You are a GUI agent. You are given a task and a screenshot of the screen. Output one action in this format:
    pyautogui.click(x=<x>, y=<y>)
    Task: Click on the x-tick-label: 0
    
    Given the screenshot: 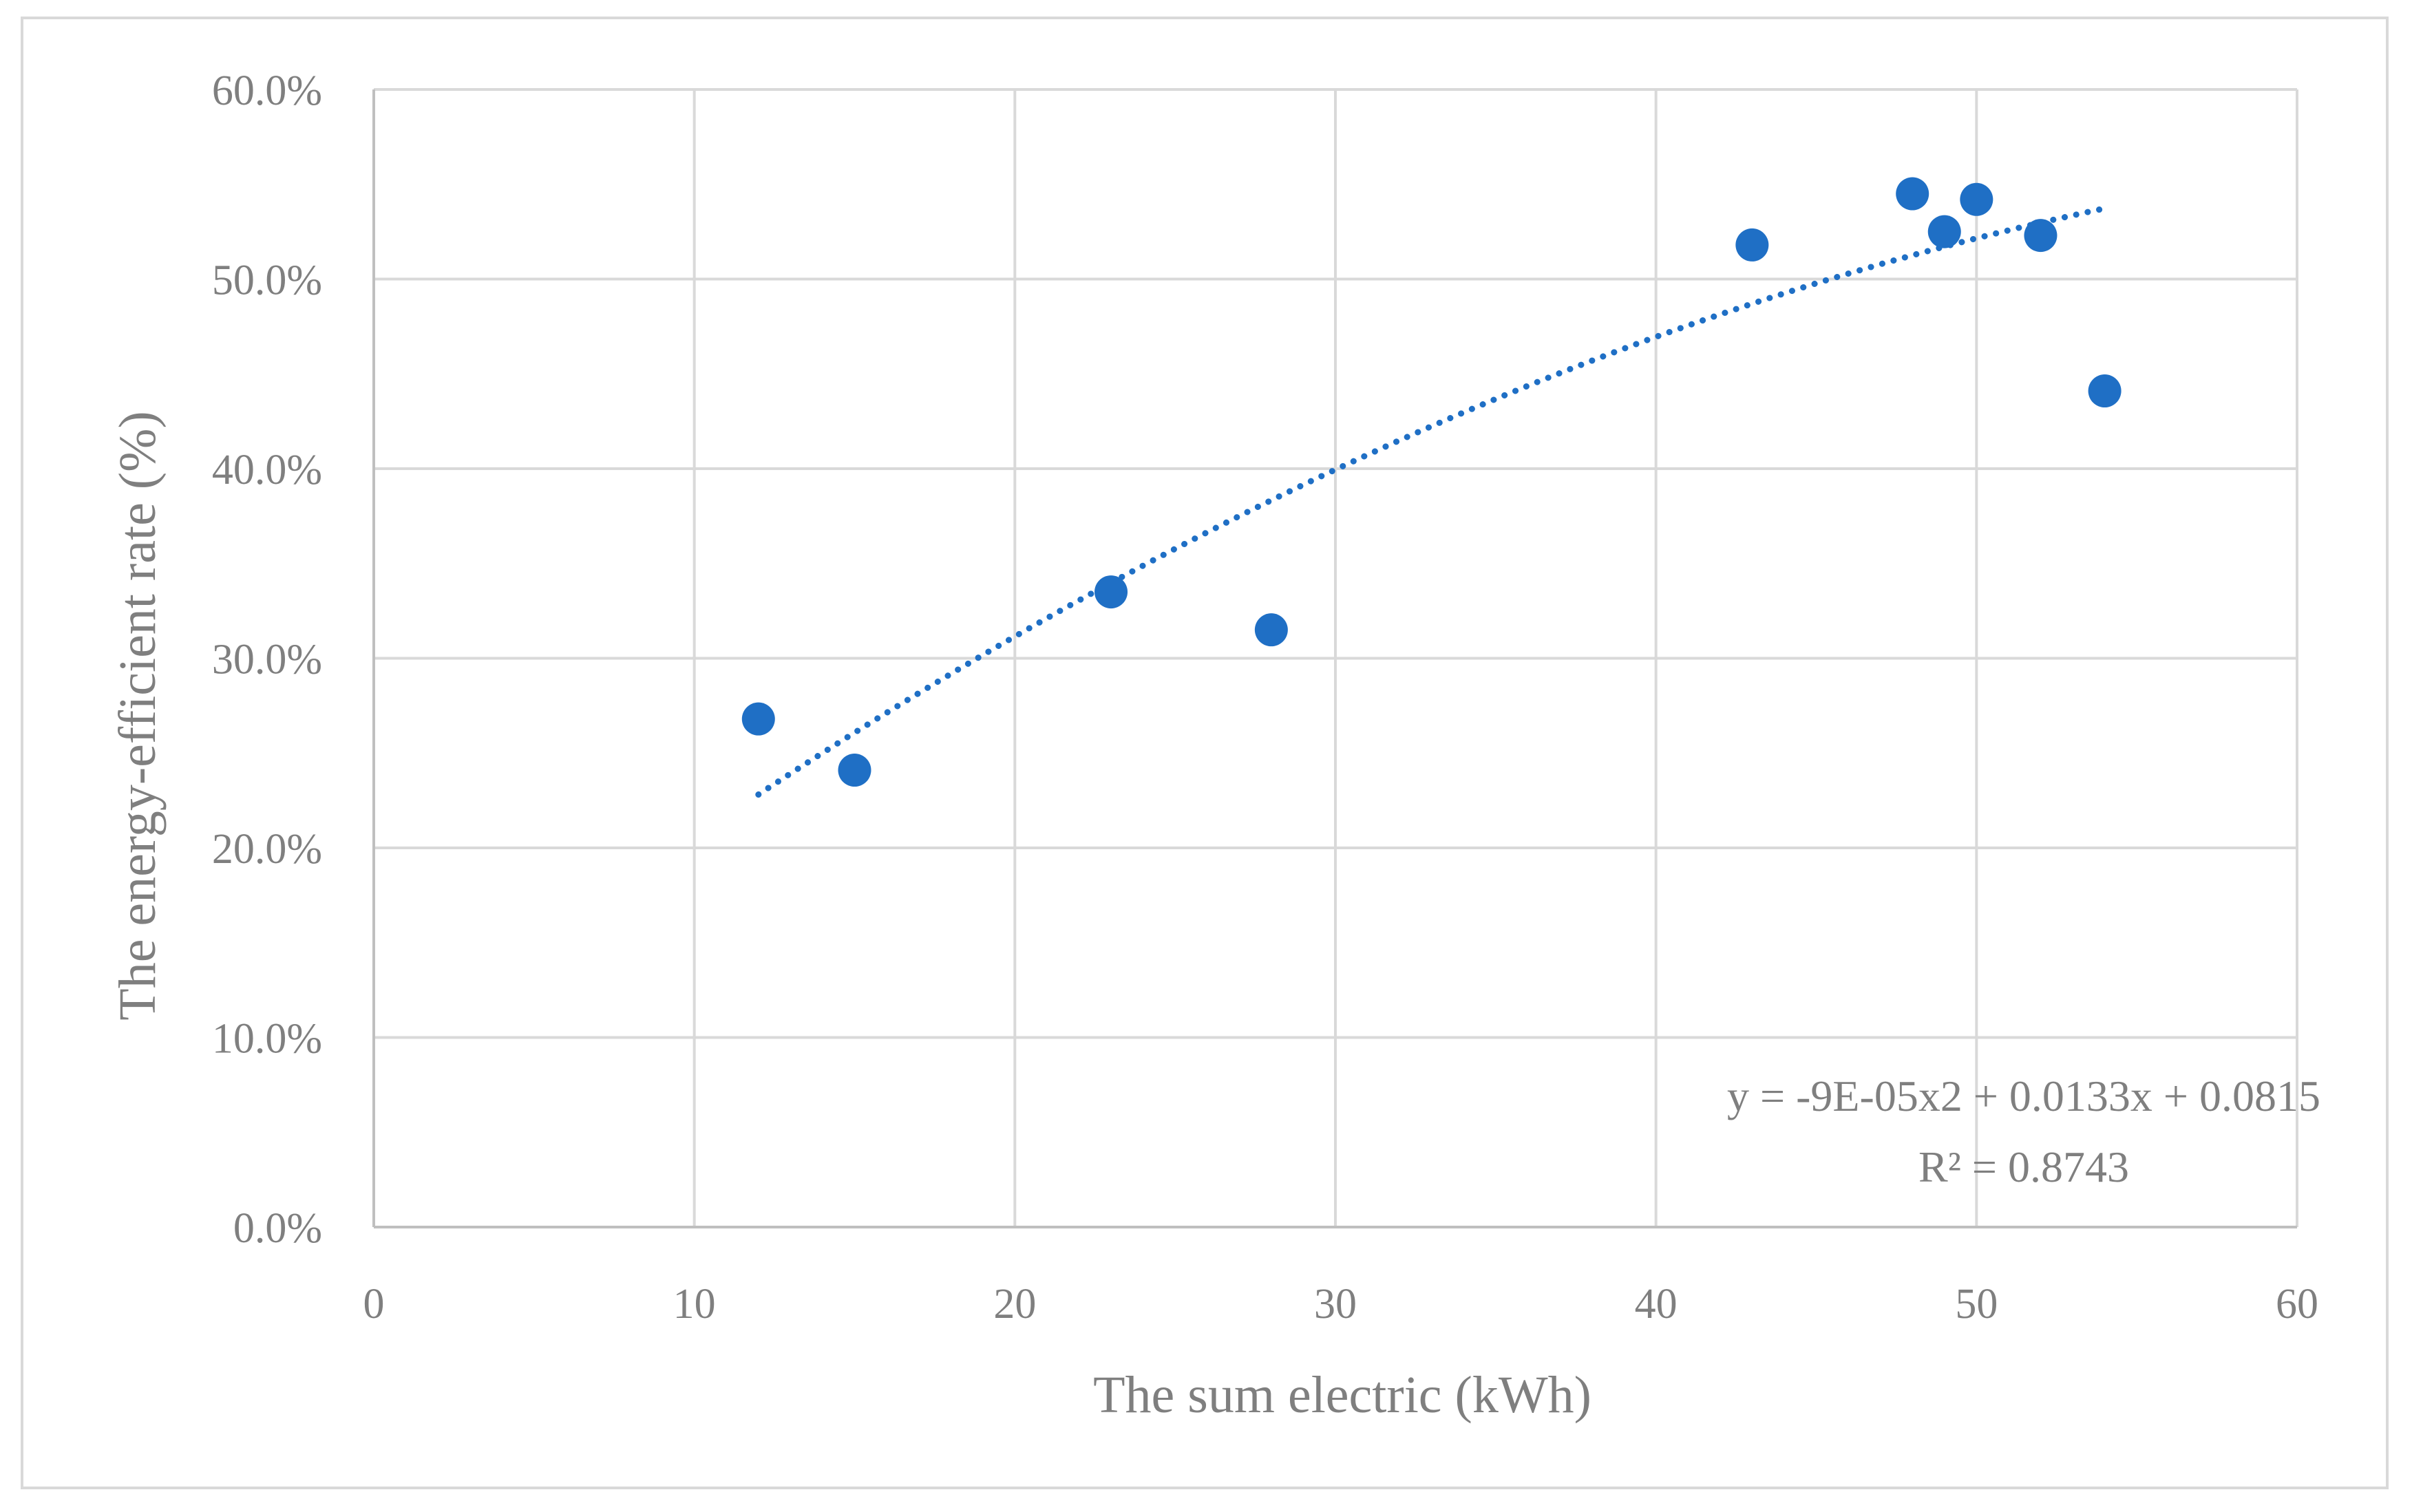 What is the action you would take?
    pyautogui.click(x=374, y=1304)
    